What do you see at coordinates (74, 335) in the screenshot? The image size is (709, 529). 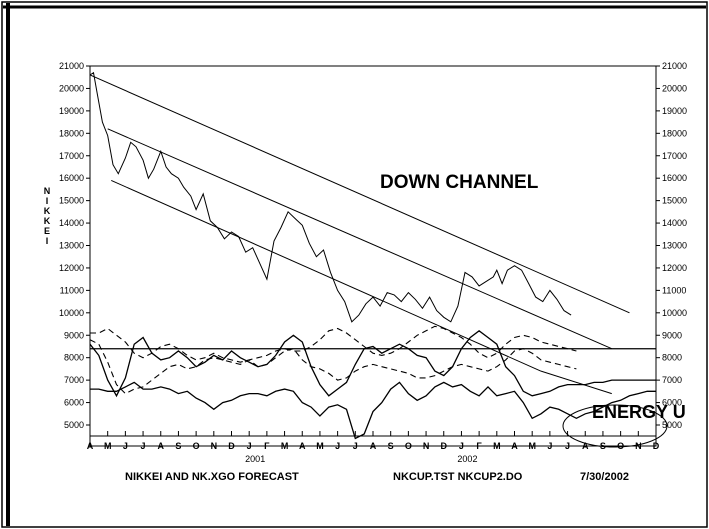 I see `y-tick-label-left: 9000` at bounding box center [74, 335].